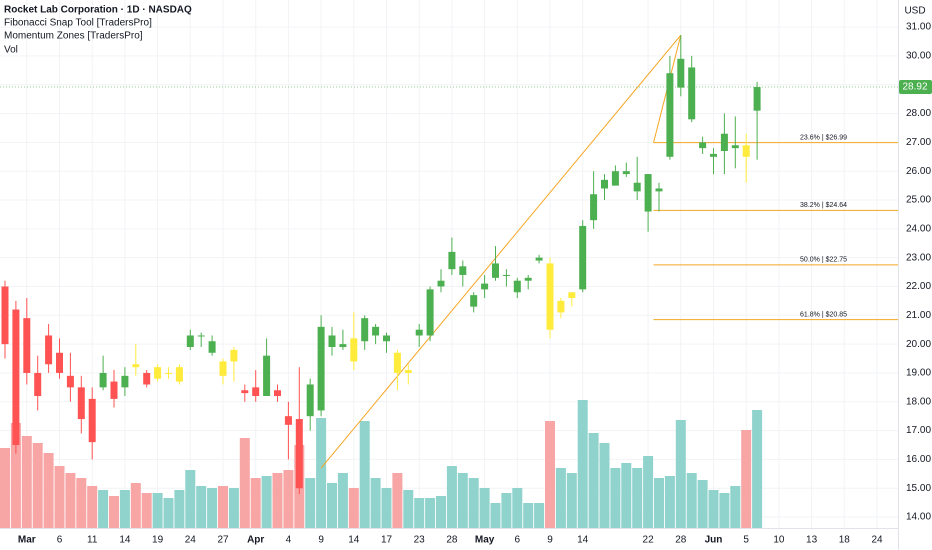  Describe the element at coordinates (823, 260) in the screenshot. I see `fib-label: 50.0% | $22.75` at that location.